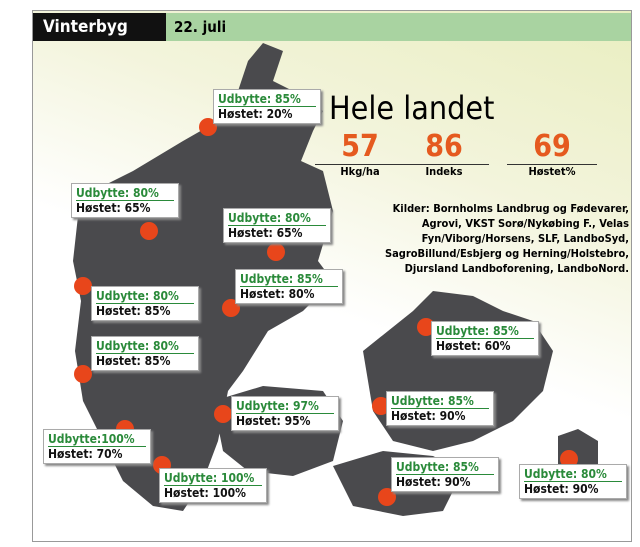  I want to click on date: 22. juli, so click(398, 27).